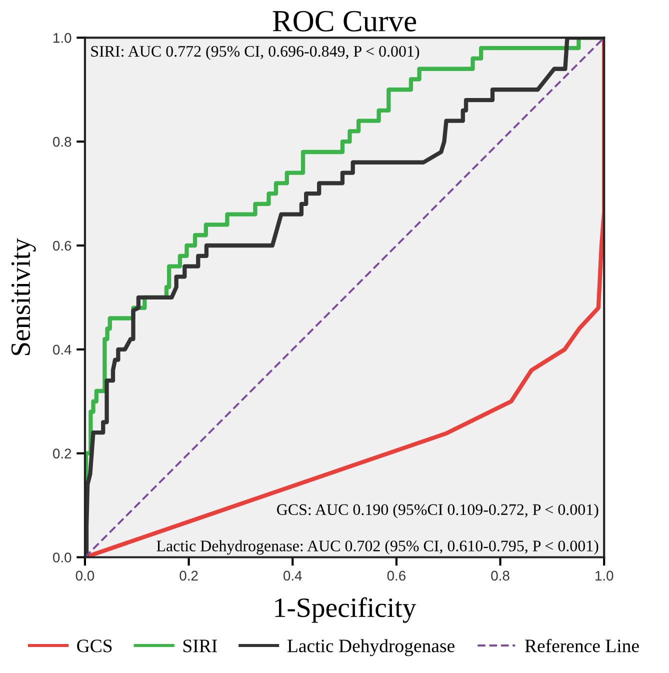  I want to click on annotation: SIRI: AUC 0.772 (95% CI, 0.696-0.849, P < 0.001), so click(255, 52).